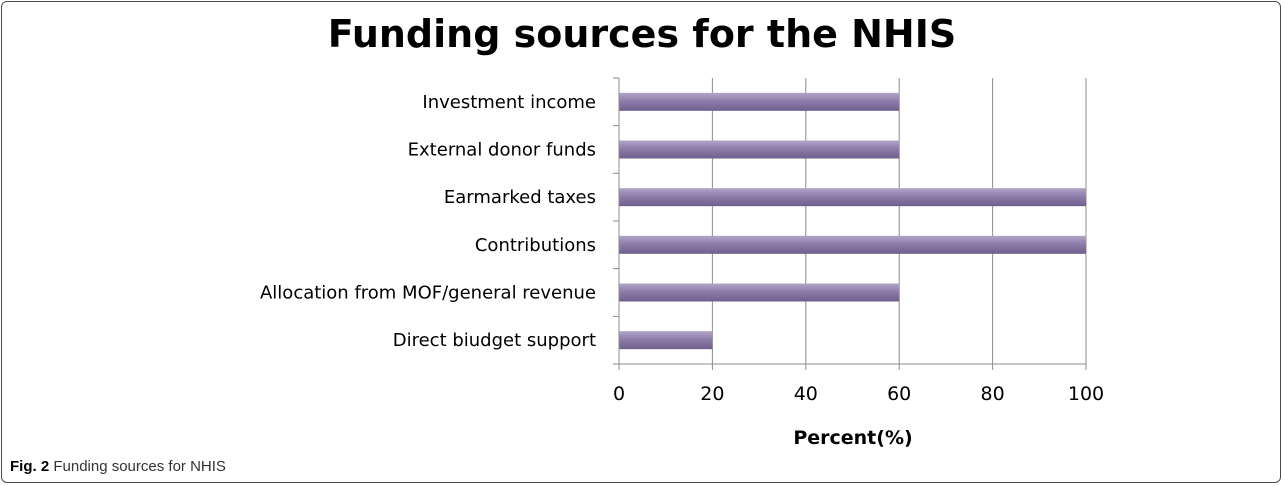  Describe the element at coordinates (1086, 394) in the screenshot. I see `x-tick-label: 100` at that location.